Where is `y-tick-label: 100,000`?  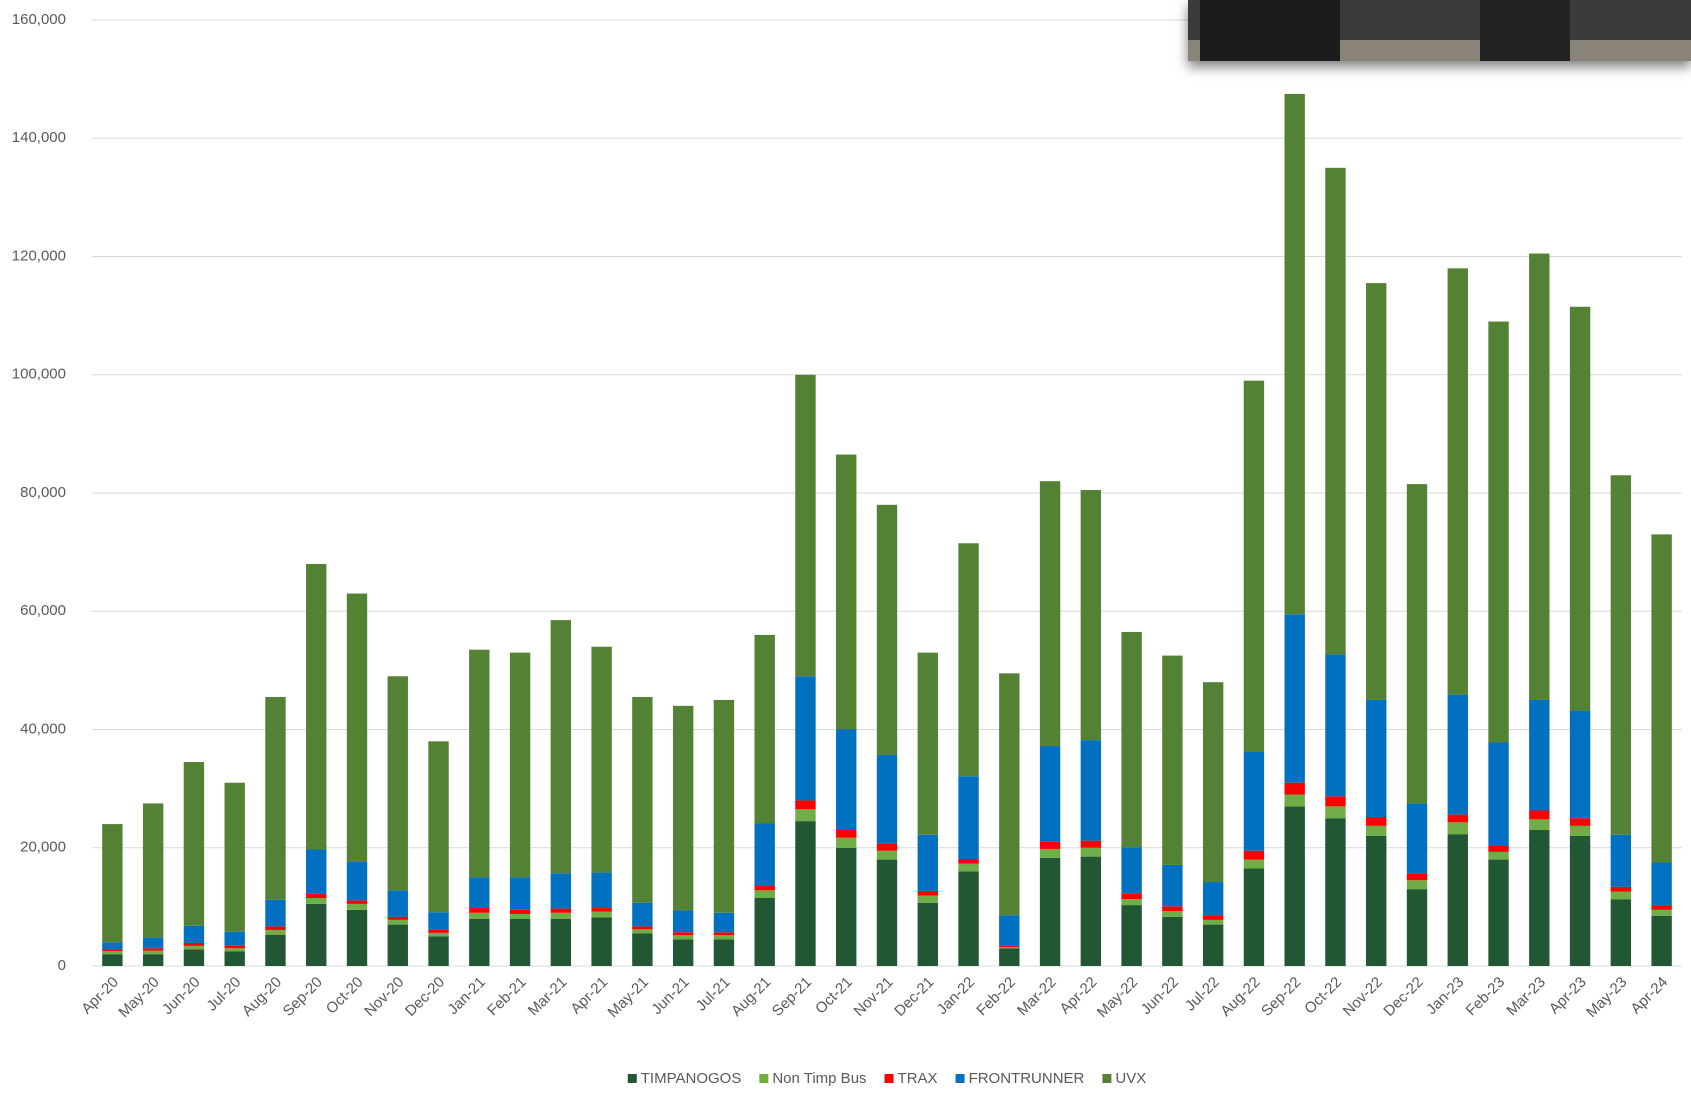 y-tick-label: 100,000 is located at coordinates (39, 374).